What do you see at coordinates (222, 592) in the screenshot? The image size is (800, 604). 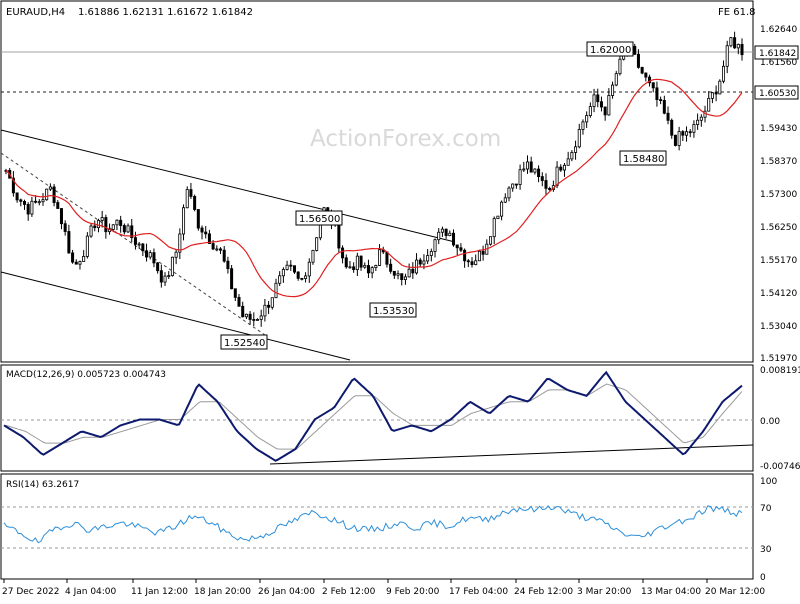 I see `time-tick-label: 18 Jan 20:00` at bounding box center [222, 592].